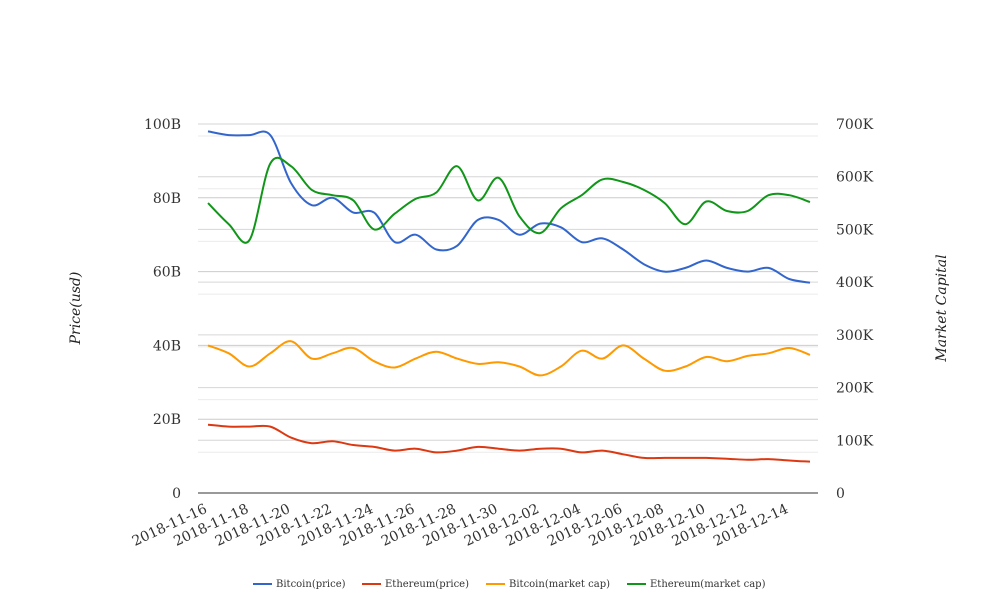 The image size is (1008, 616). Describe the element at coordinates (855, 309) in the screenshot. I see `right-axis: 0 100K 200K 300K 400K 500K 600K 700K` at that location.